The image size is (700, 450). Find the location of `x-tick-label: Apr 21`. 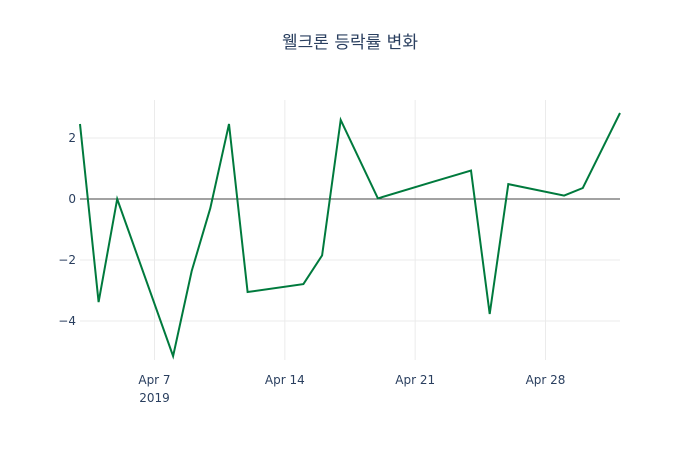

x-tick-label: Apr 21 is located at coordinates (415, 380).